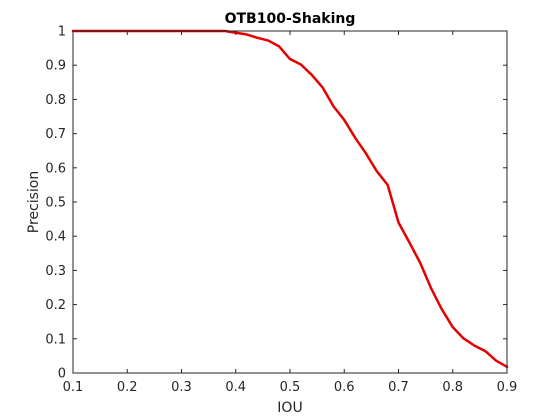 This screenshot has width=560, height=420. Describe the element at coordinates (62, 32) in the screenshot. I see `y-tick-label: 1` at that location.